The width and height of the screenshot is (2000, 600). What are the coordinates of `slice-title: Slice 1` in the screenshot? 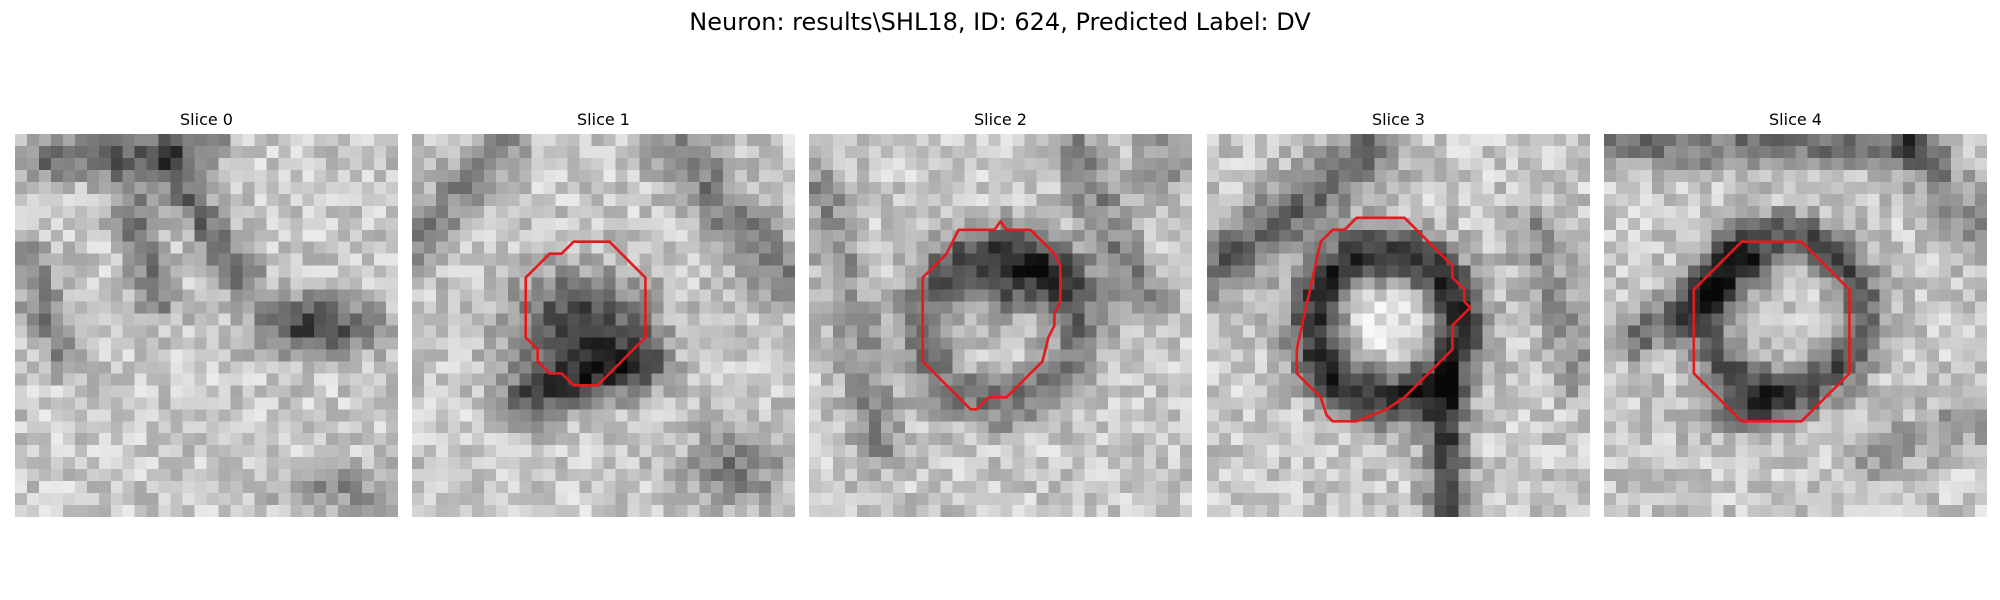 It's located at (603, 119).